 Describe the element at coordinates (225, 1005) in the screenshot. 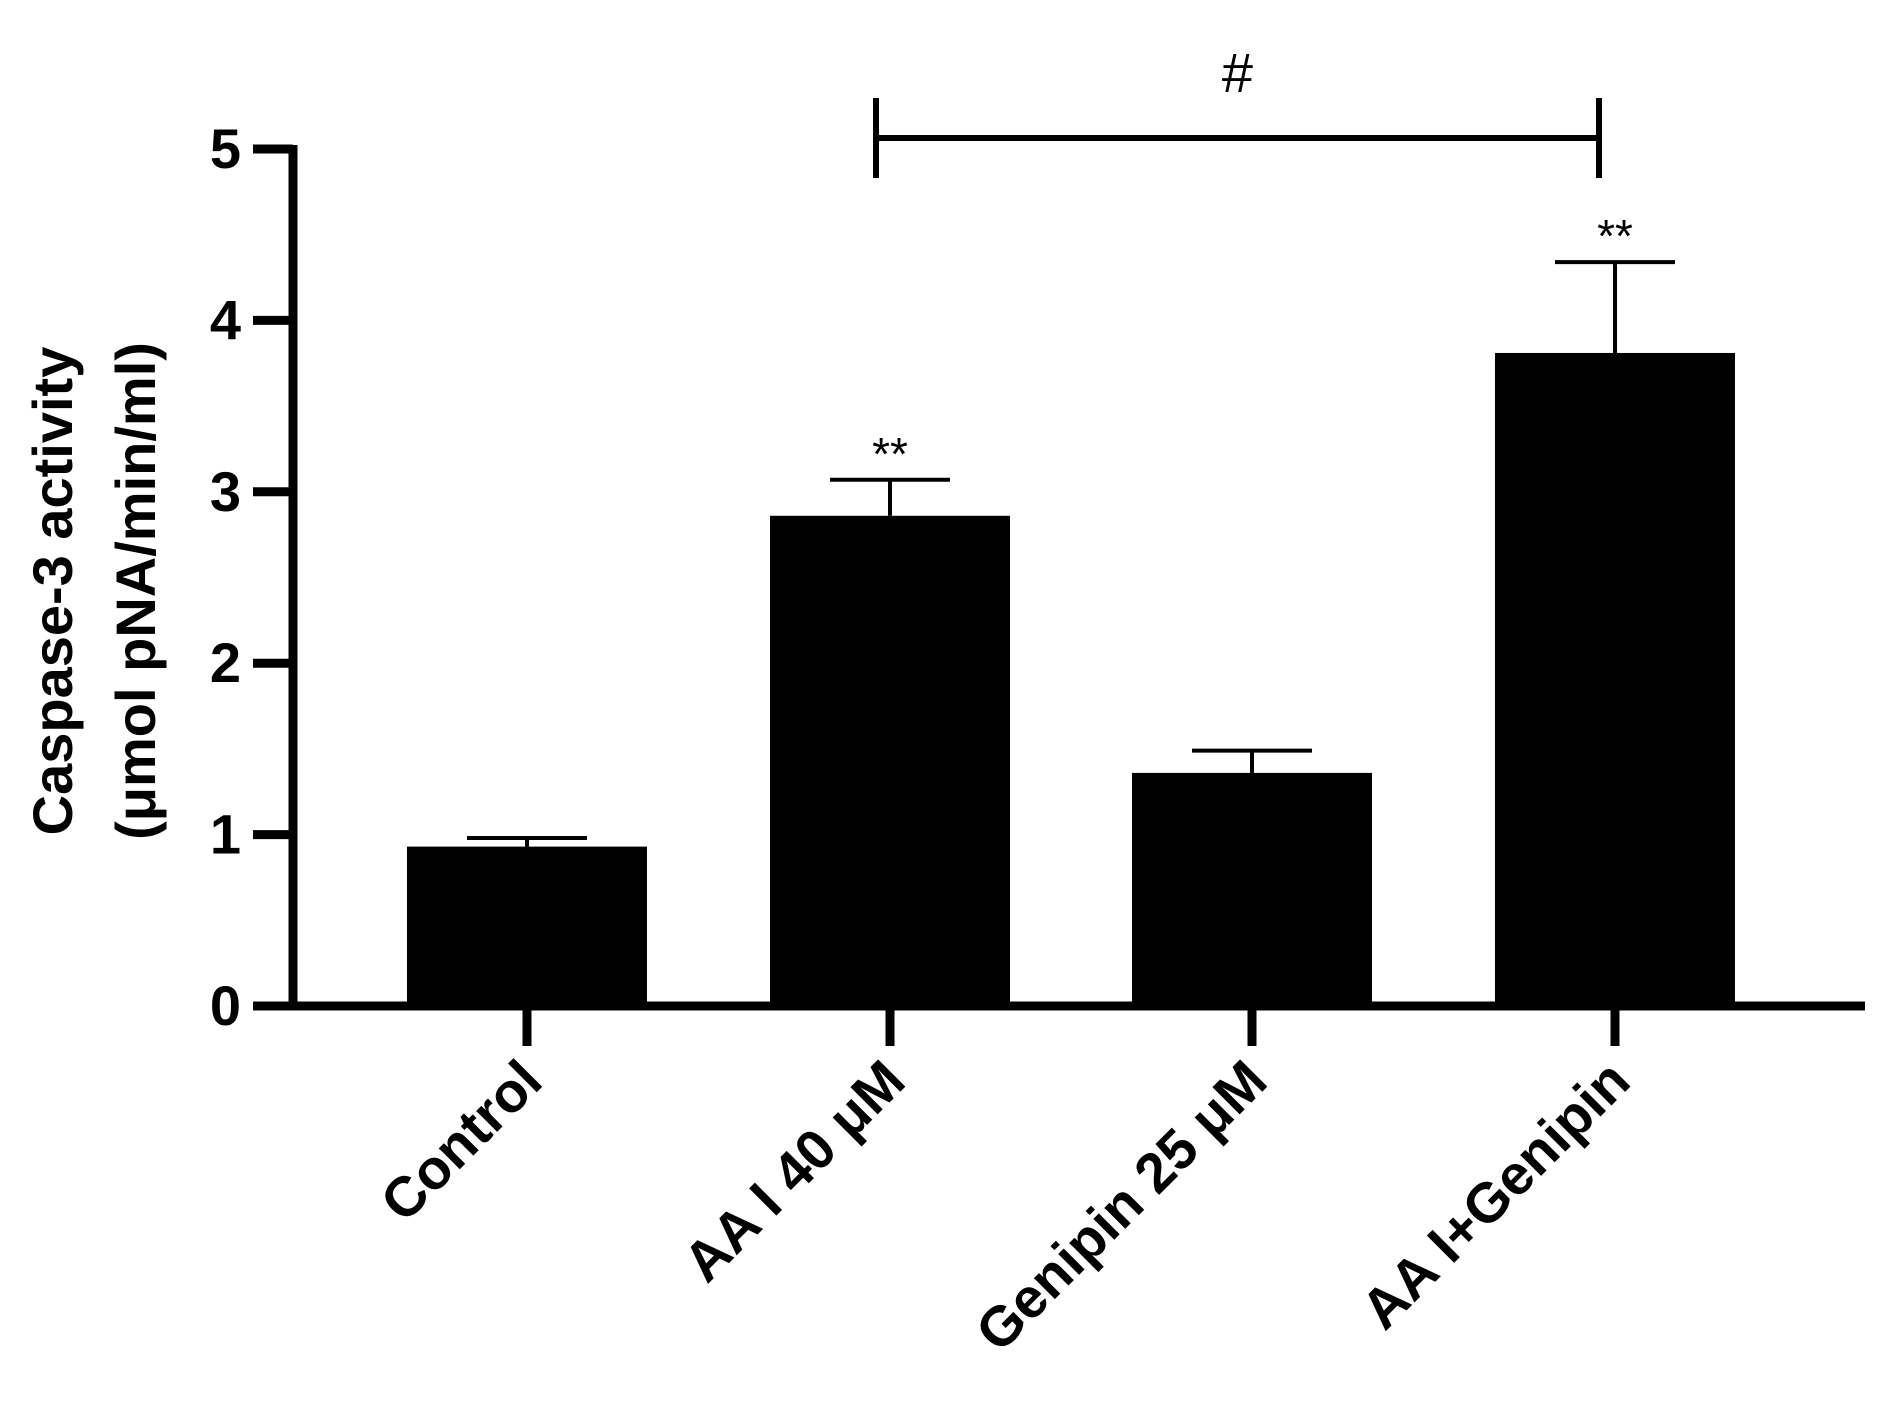

I see `y-tick-label-0: 0` at that location.